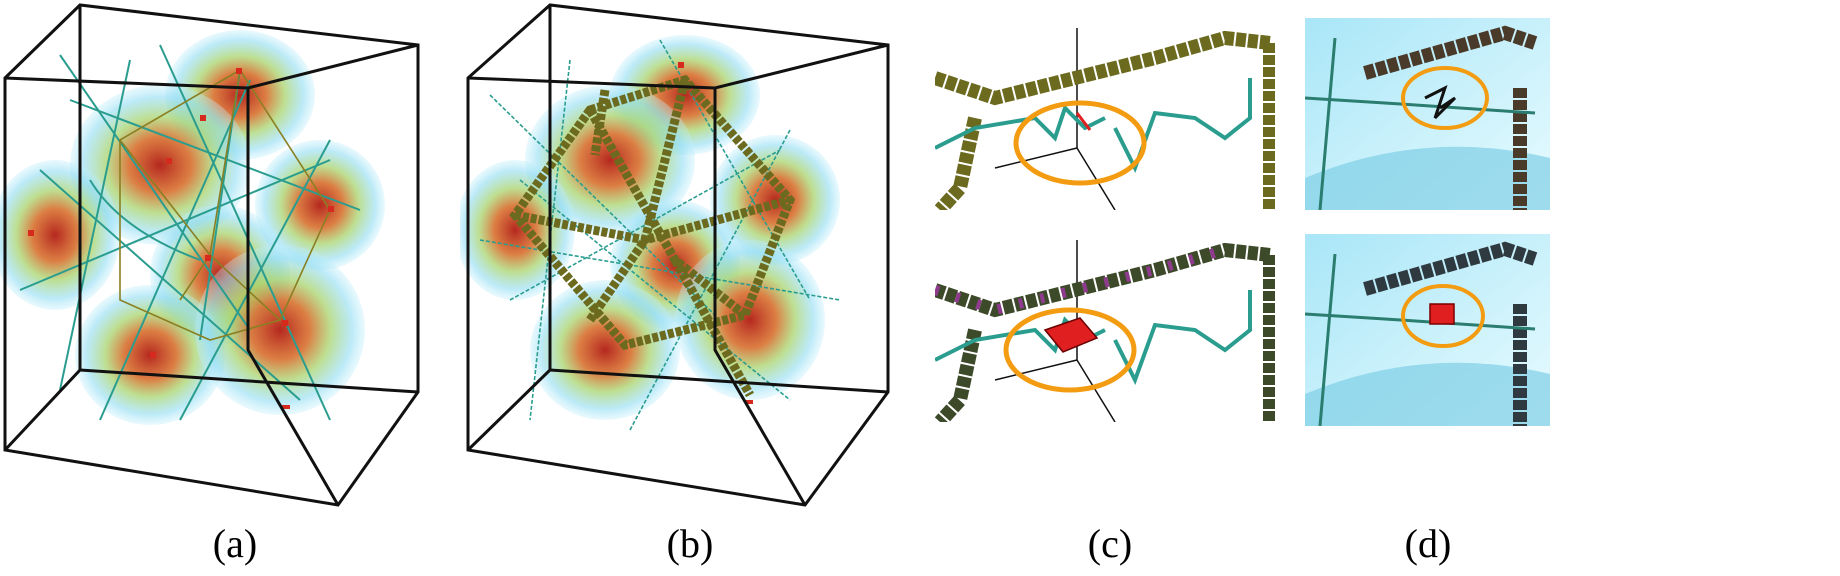  I want to click on caption-b: (b), so click(690, 543).